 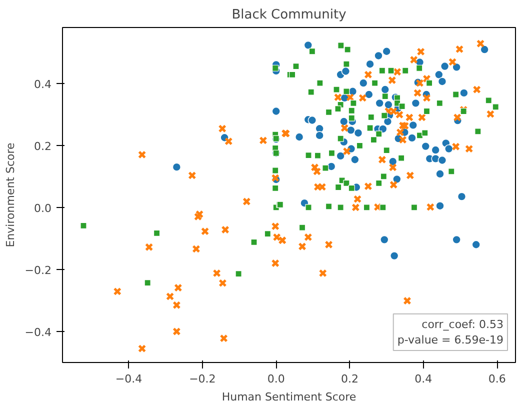 I want to click on y-tick-label: −0.4, so click(x=38, y=332).